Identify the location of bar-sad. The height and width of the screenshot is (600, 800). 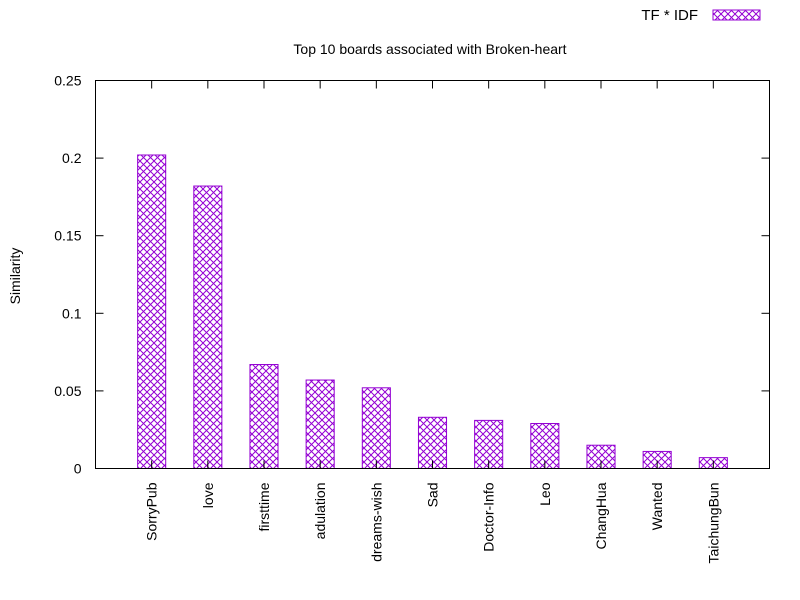
(432, 442).